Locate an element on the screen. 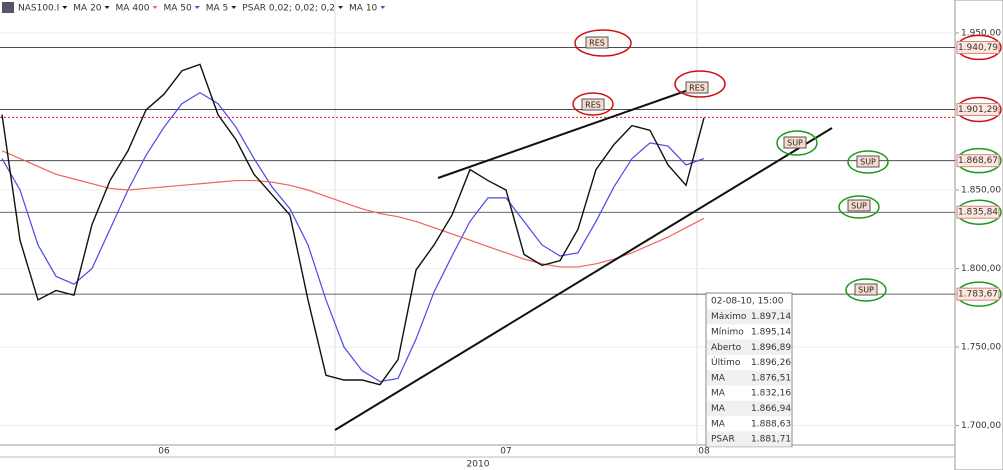 The width and height of the screenshot is (1003, 470). y-tick-label: 1.850,00 is located at coordinates (981, 190).